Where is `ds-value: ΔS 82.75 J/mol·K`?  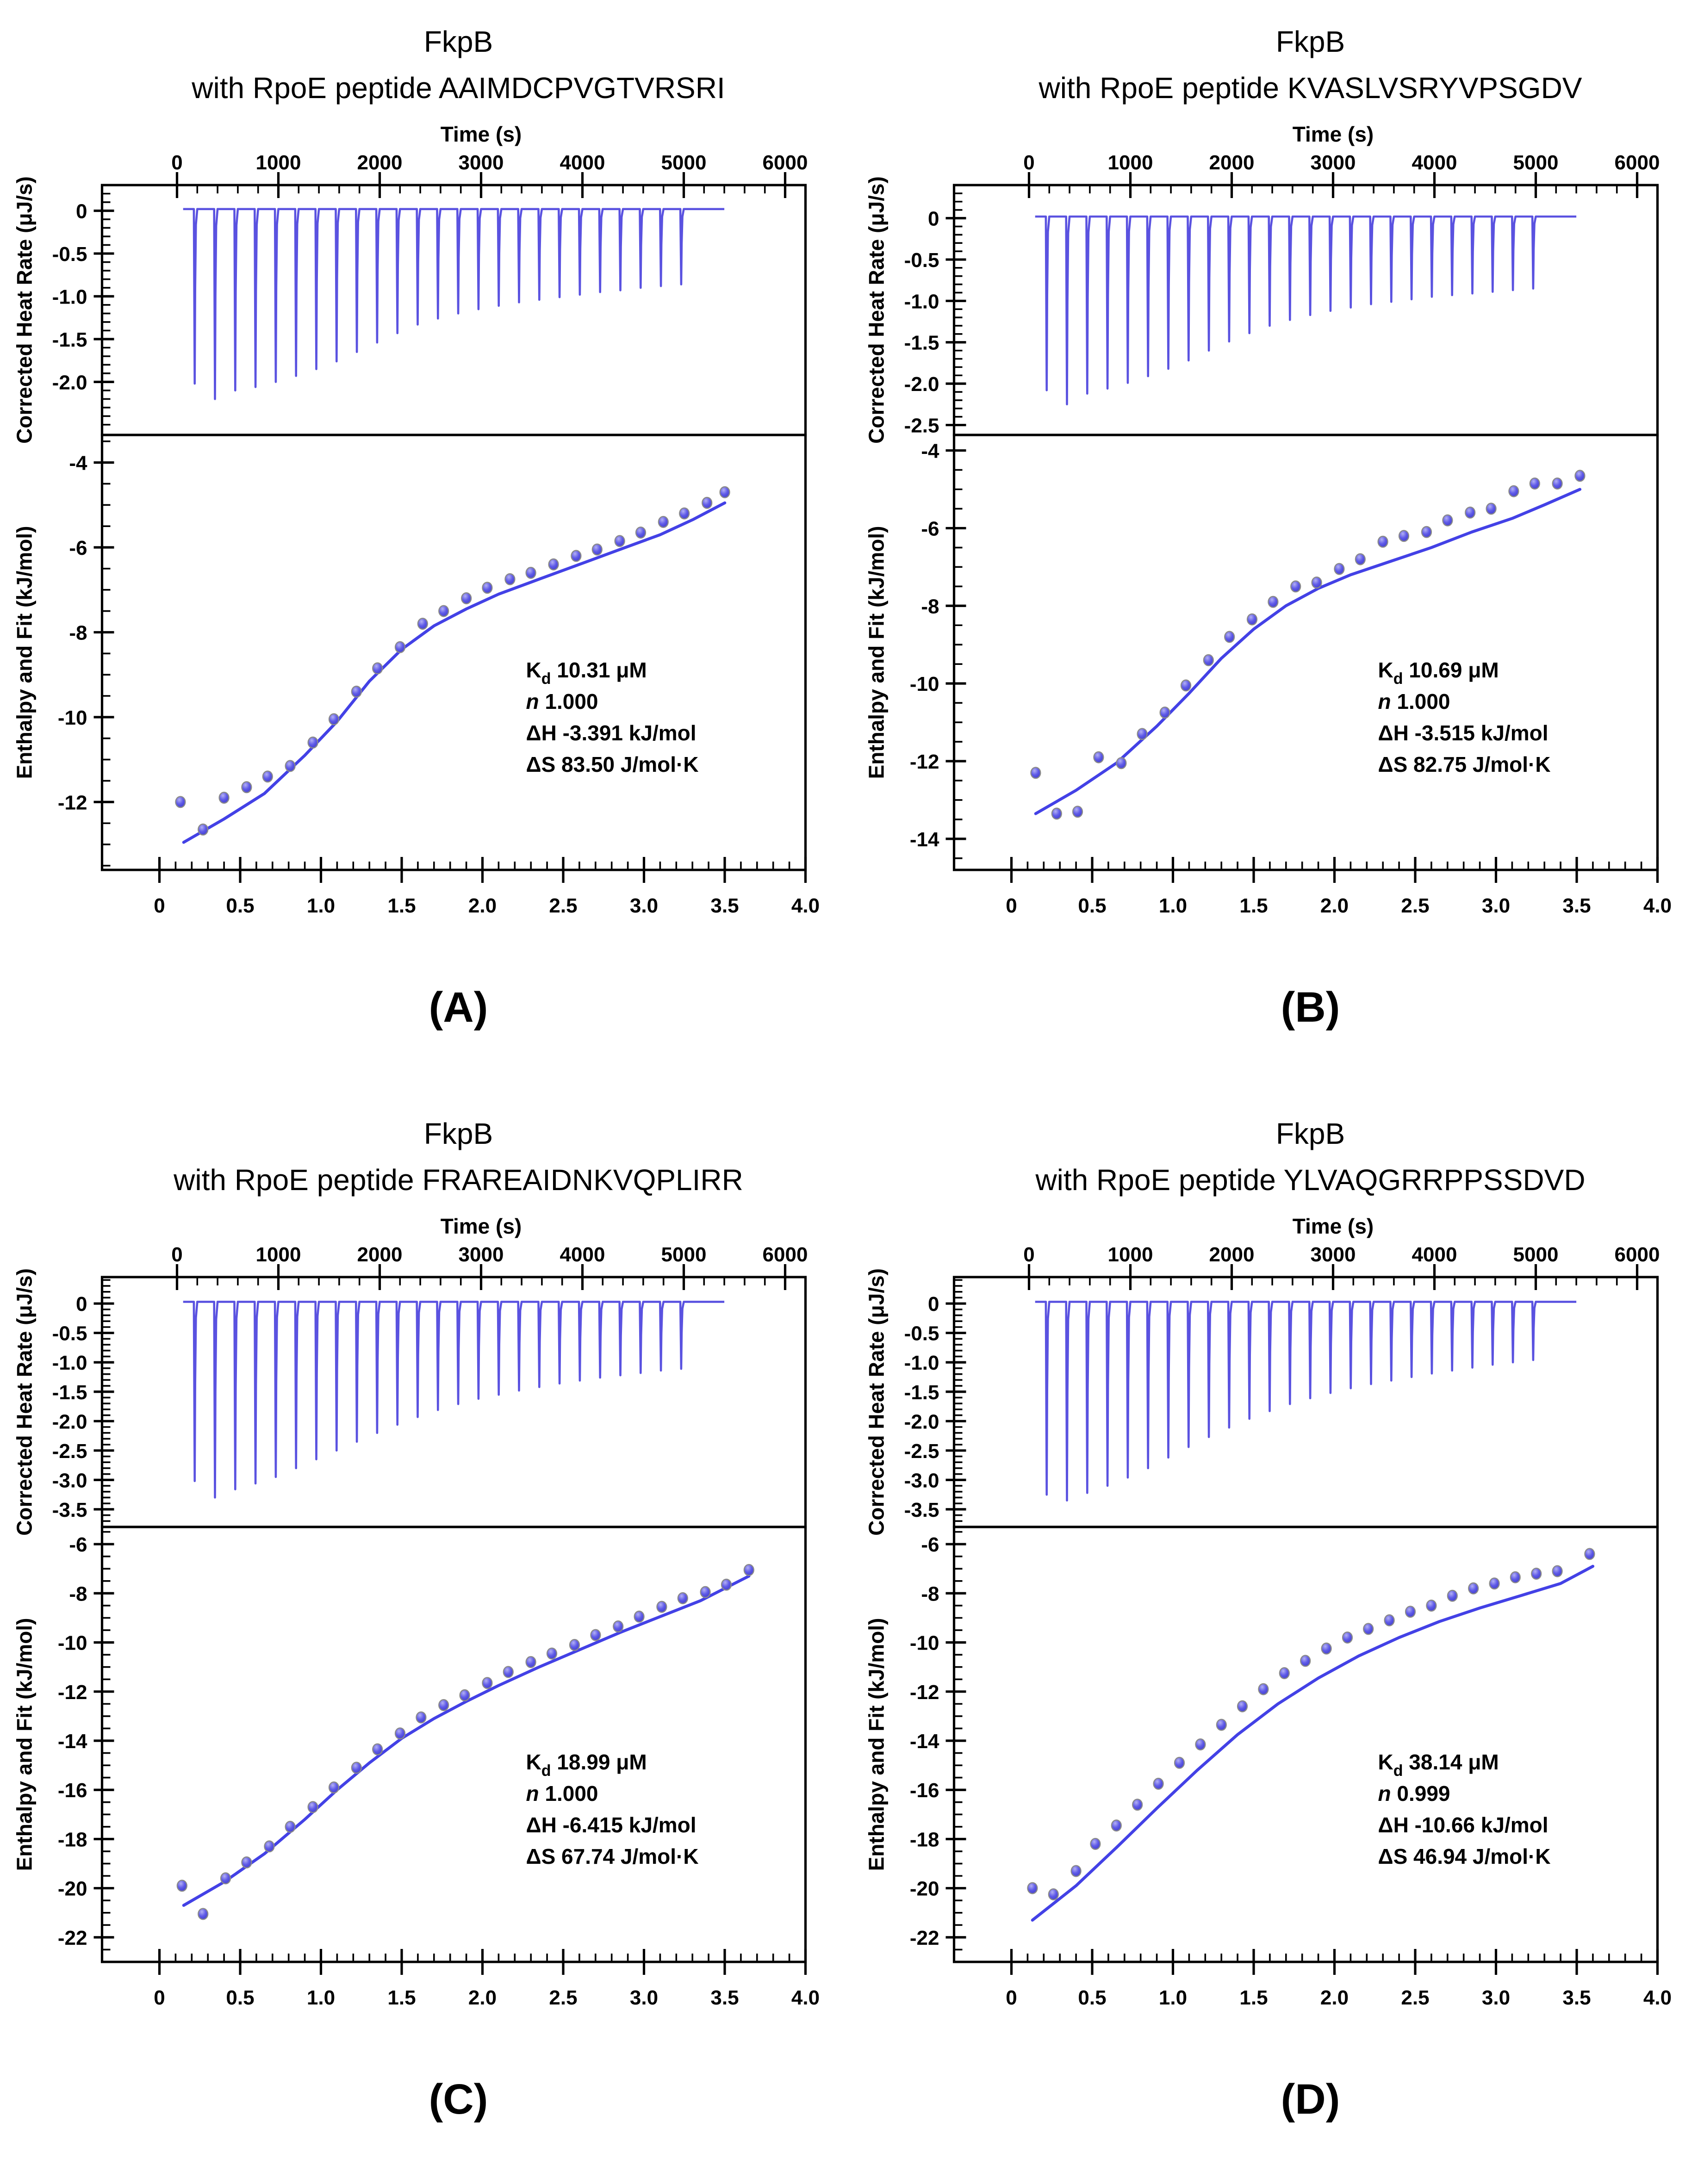
ds-value: ΔS 82.75 J/mol·K is located at coordinates (1464, 764).